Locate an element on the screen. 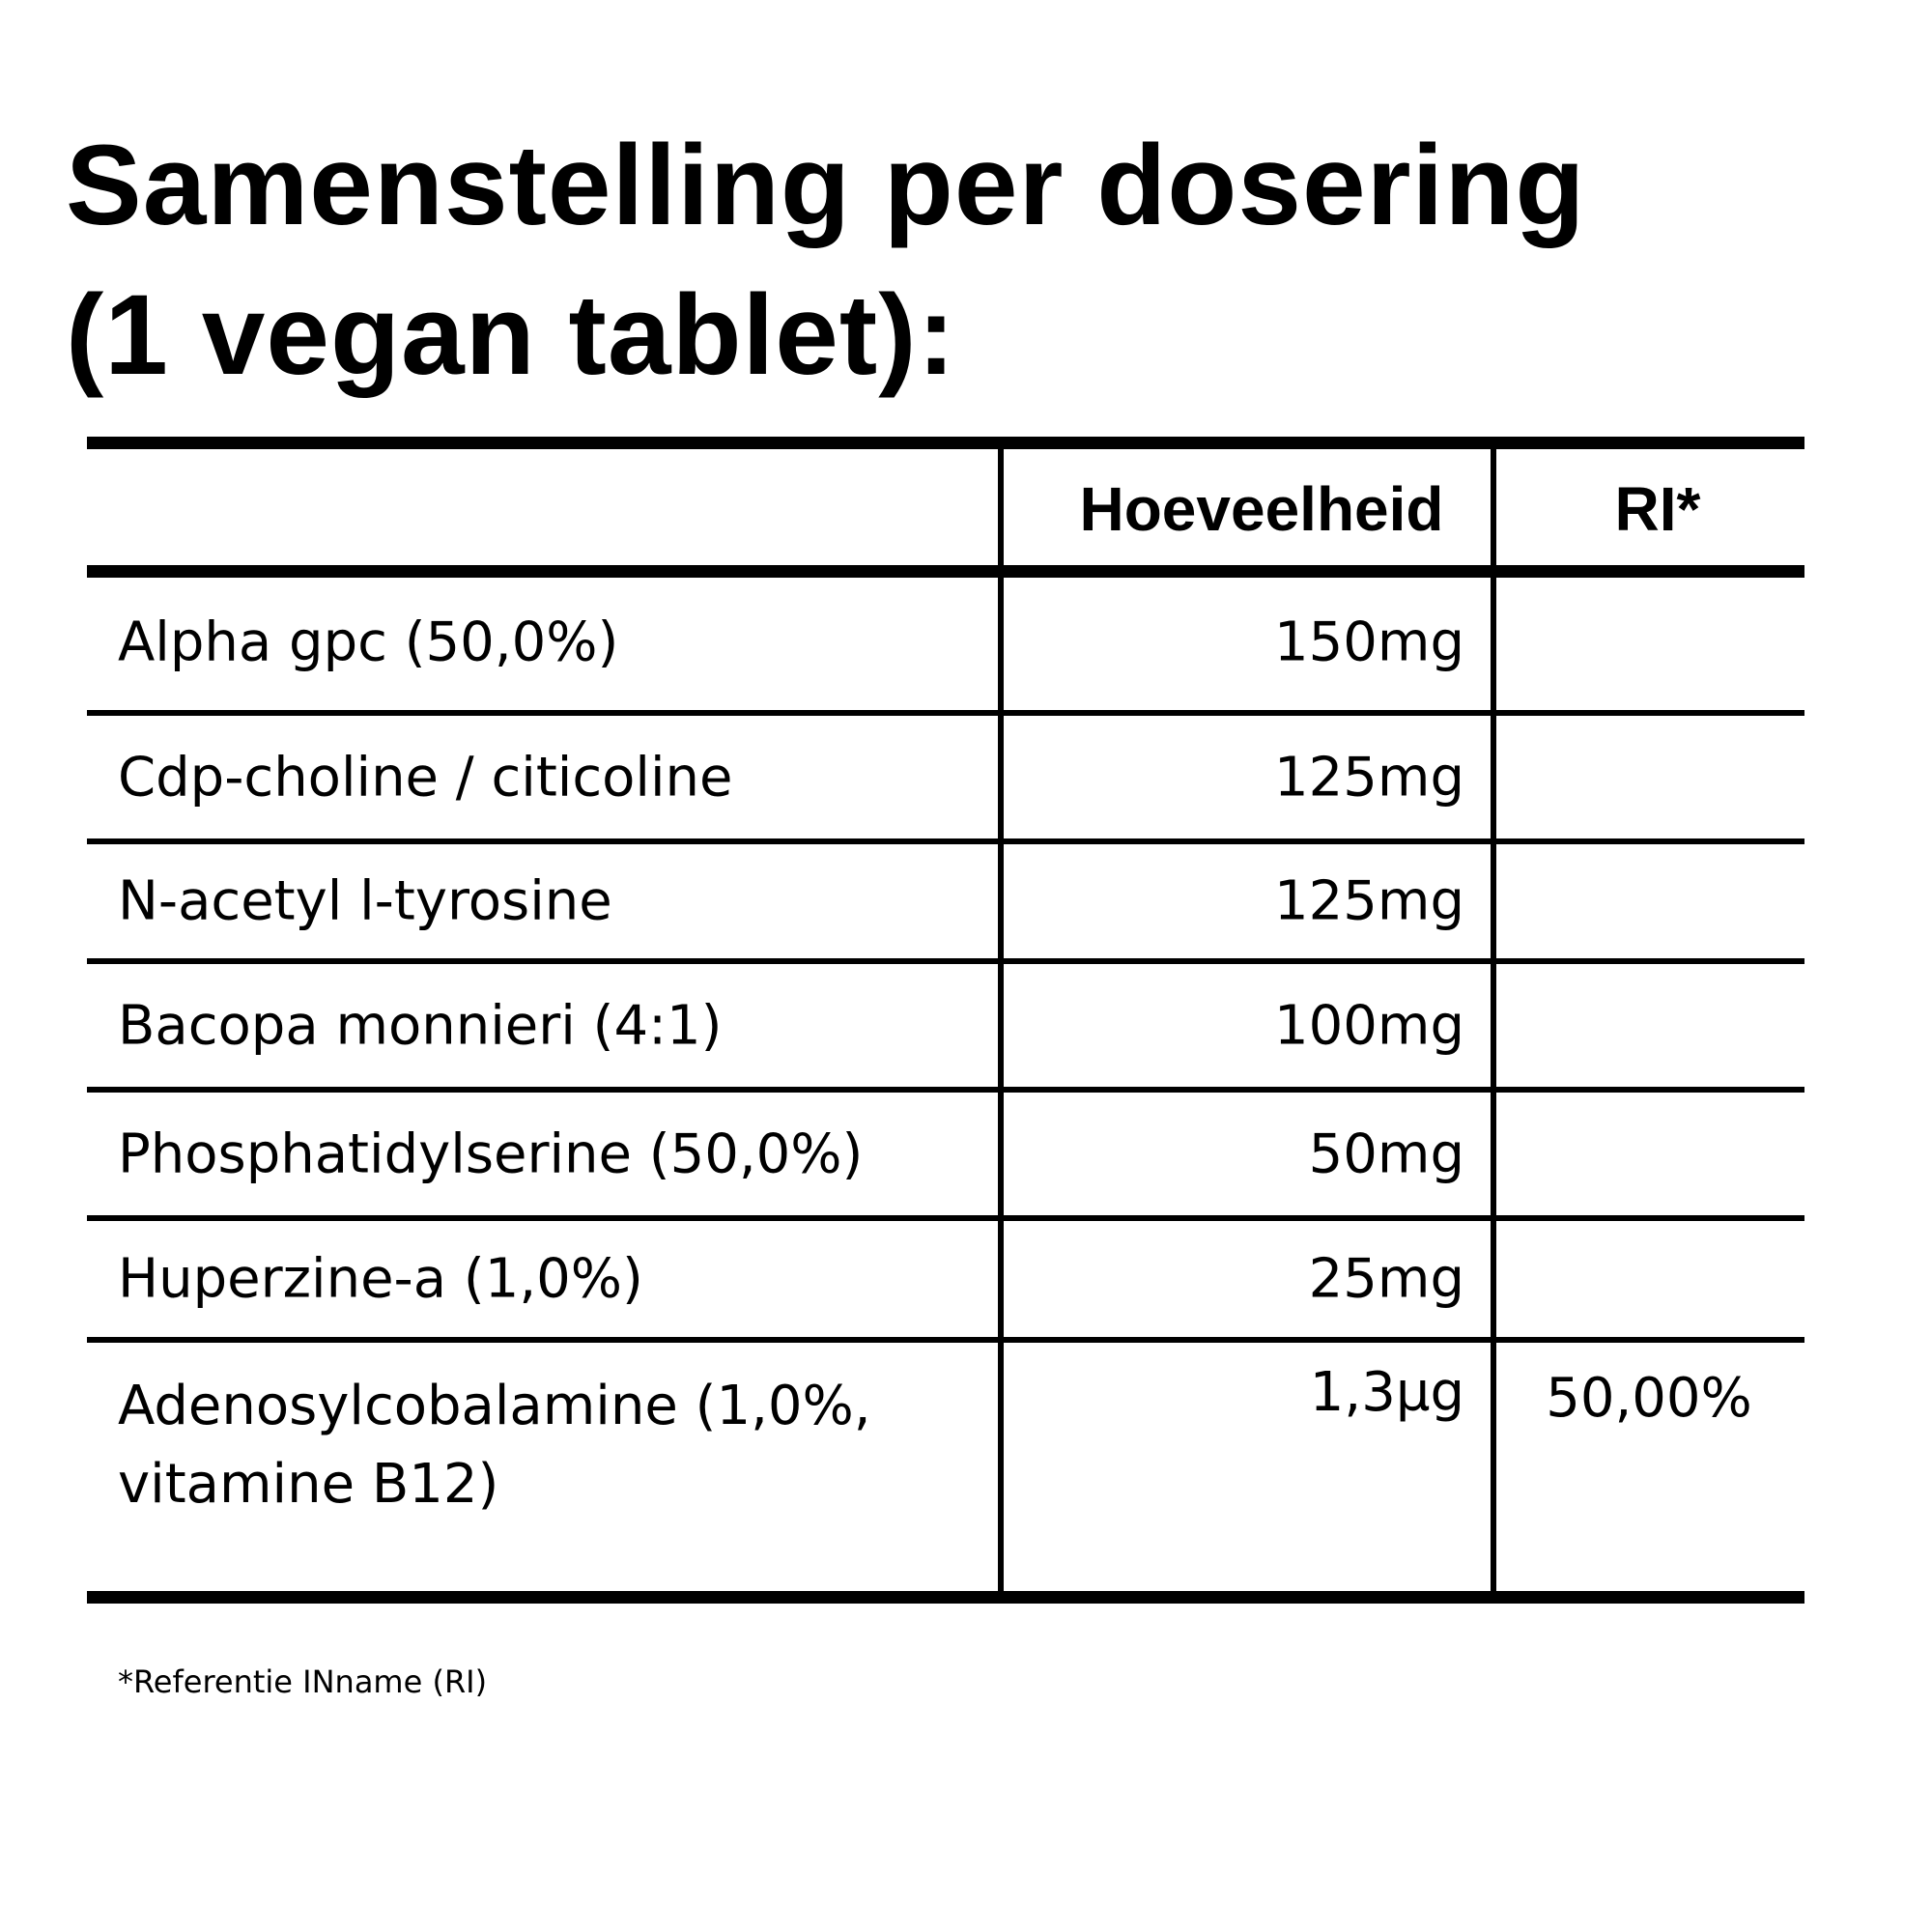 This screenshot has height=1932, width=1932. column-header: RI* is located at coordinates (1657, 509).